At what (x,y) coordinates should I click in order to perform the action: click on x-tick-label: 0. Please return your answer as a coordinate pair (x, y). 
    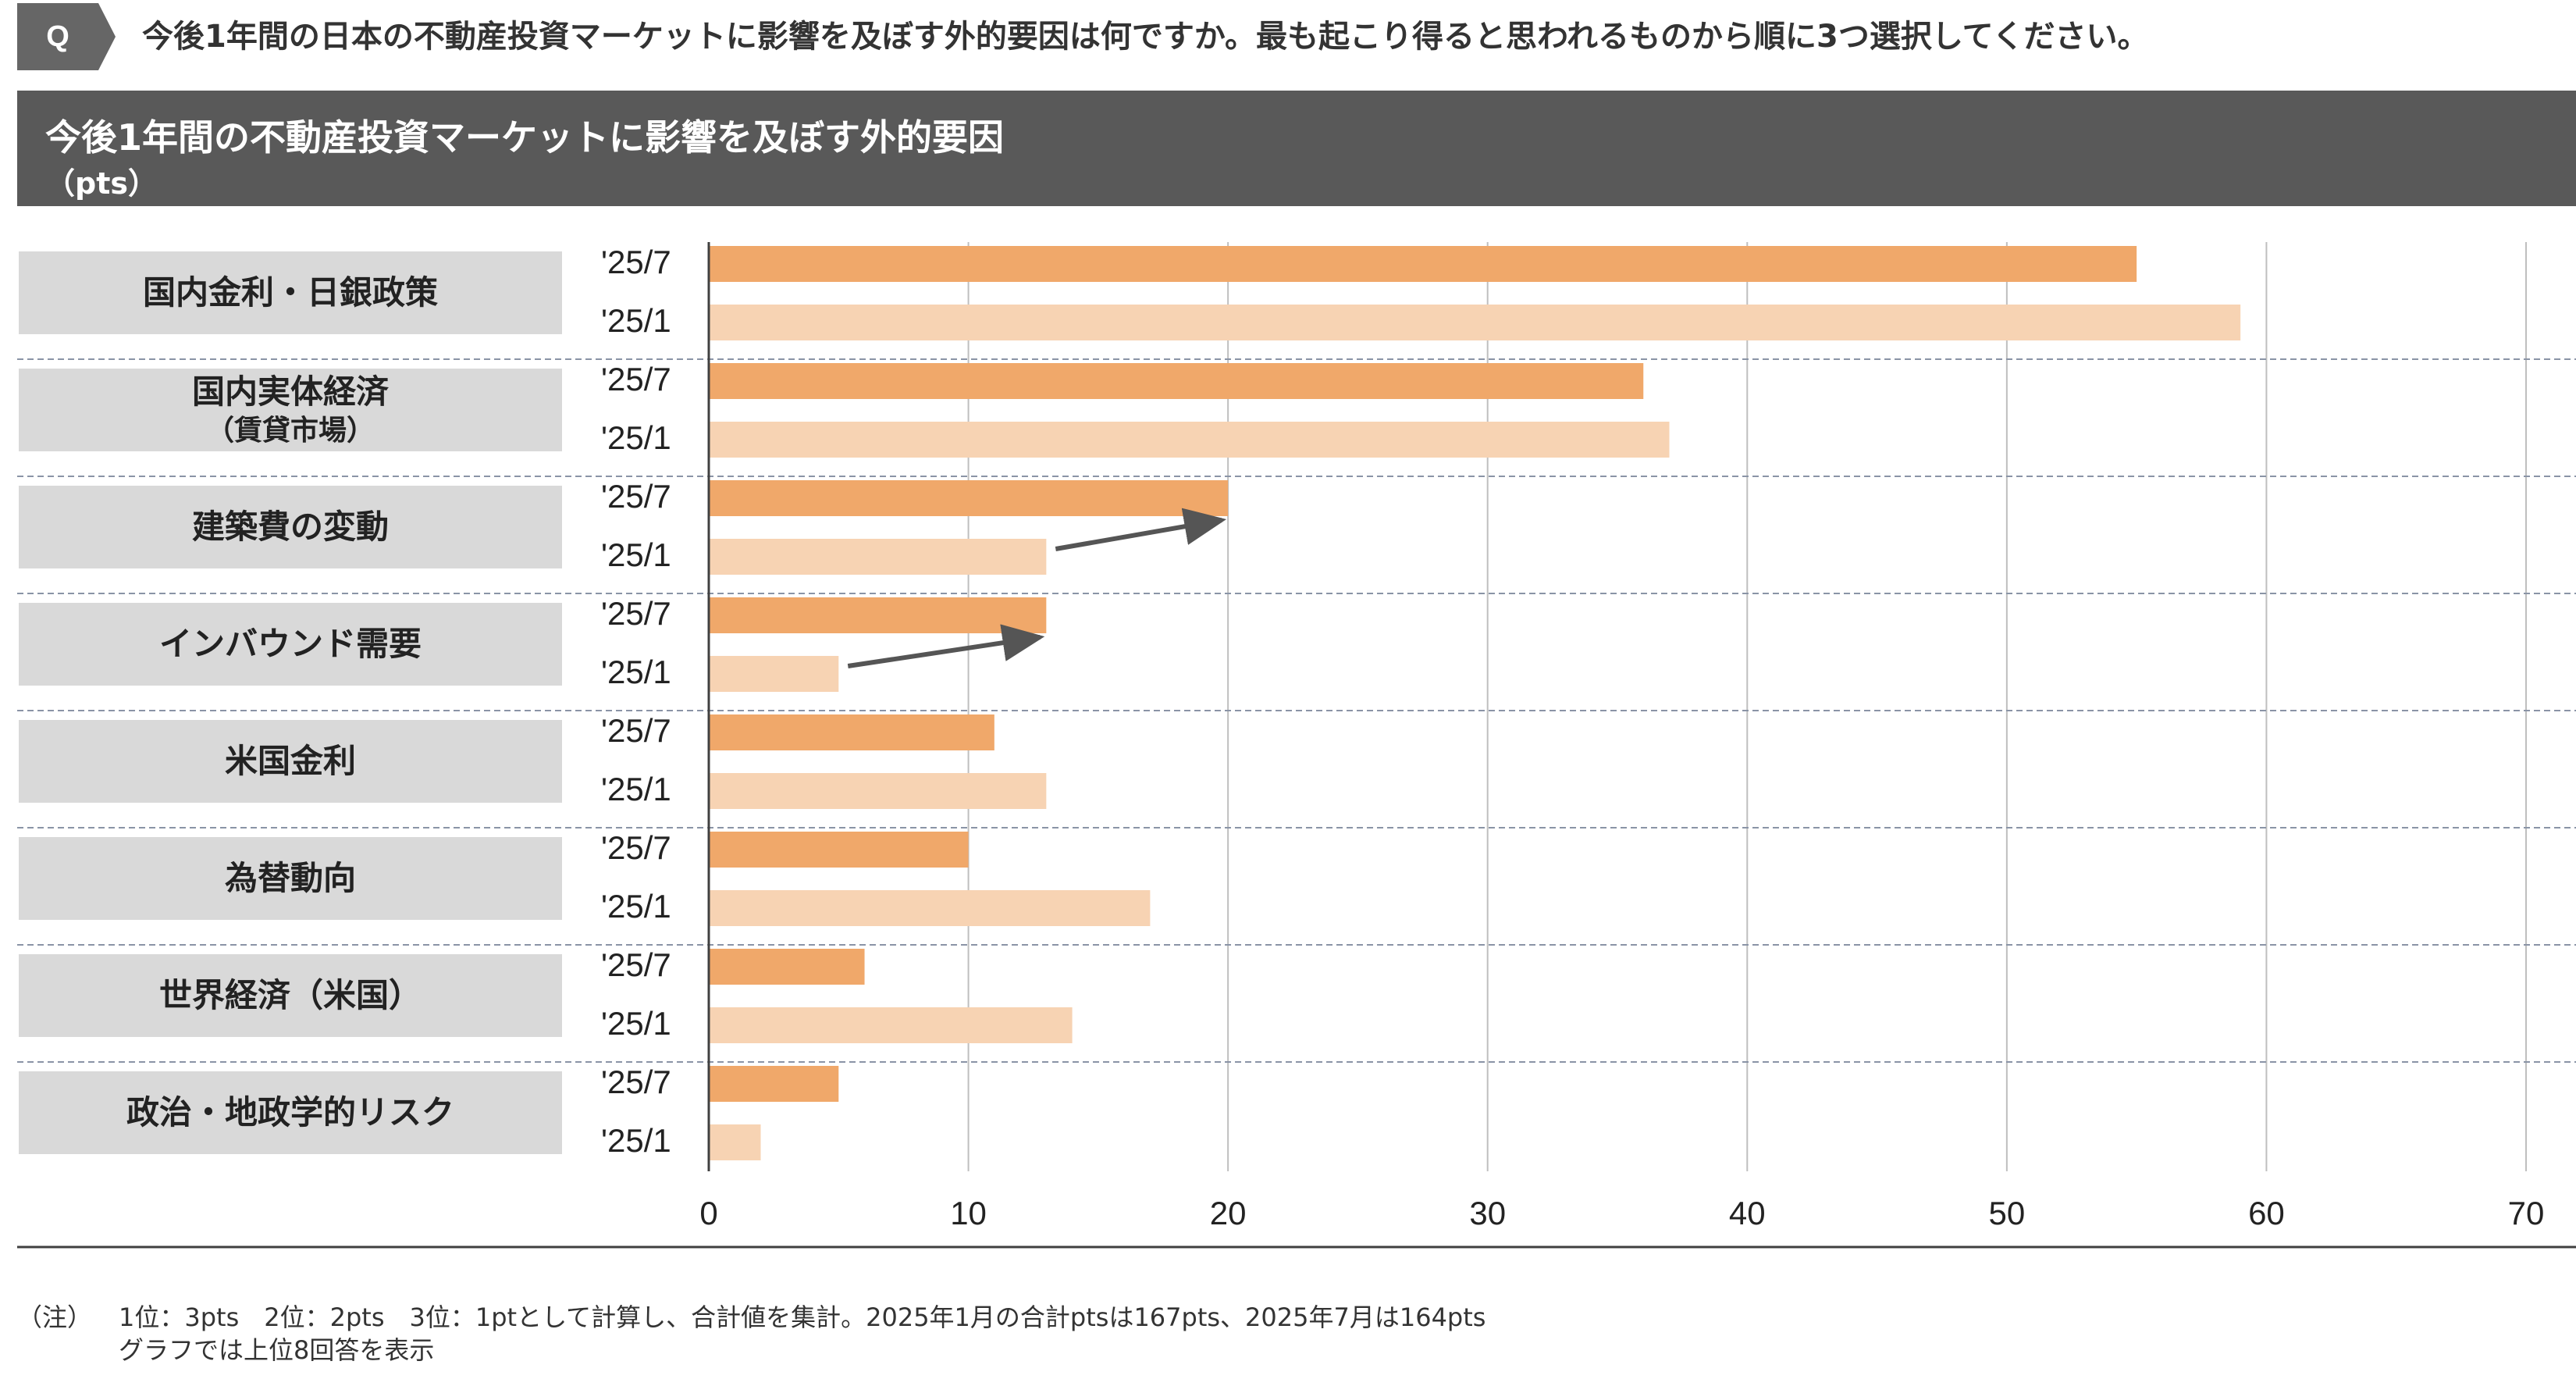
    Looking at the image, I should click on (708, 1213).